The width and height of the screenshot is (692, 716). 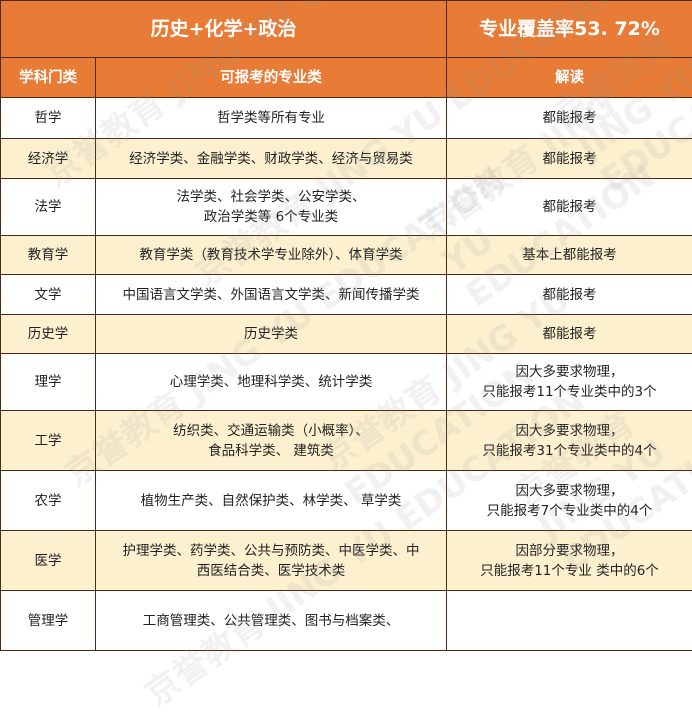 What do you see at coordinates (569, 78) in the screenshot?
I see `col-header-note: 解读` at bounding box center [569, 78].